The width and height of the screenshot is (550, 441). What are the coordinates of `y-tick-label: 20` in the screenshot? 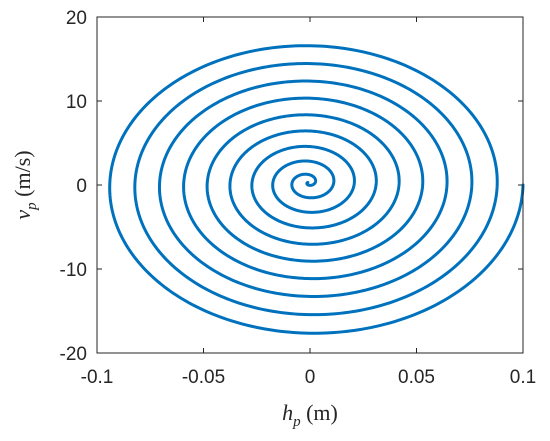 It's located at (76, 18).